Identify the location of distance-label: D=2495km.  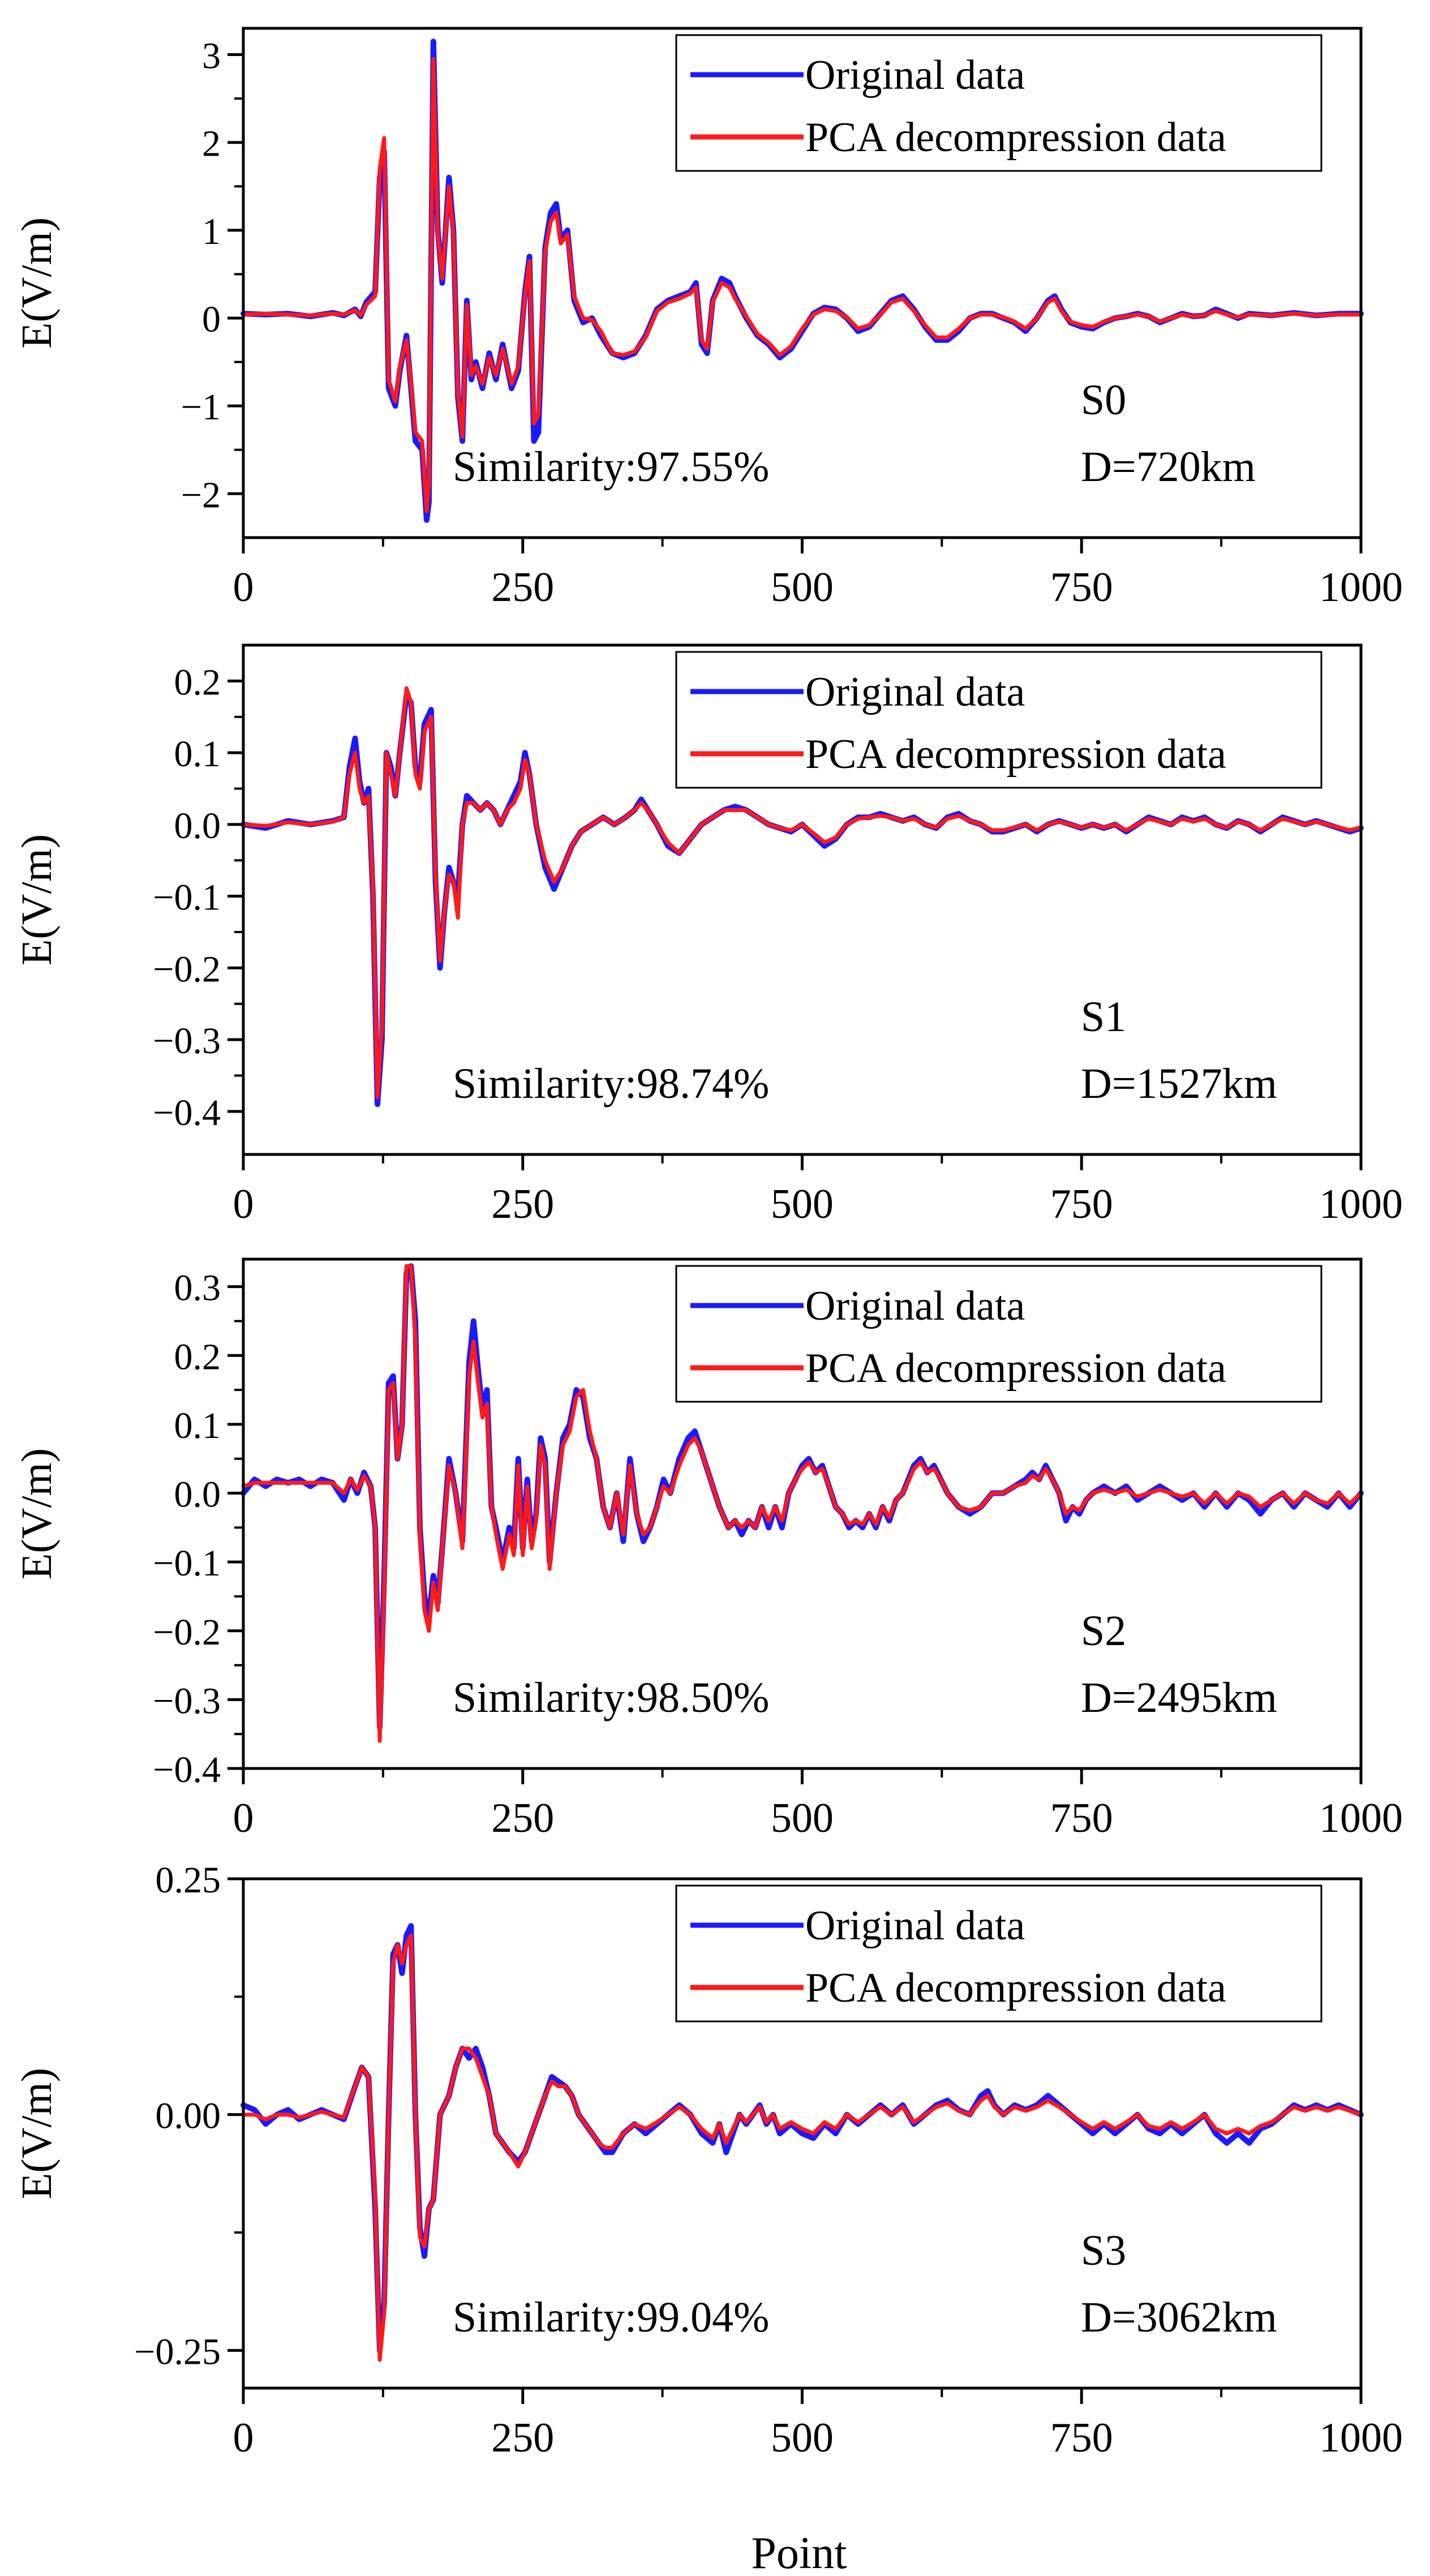
(1179, 1697).